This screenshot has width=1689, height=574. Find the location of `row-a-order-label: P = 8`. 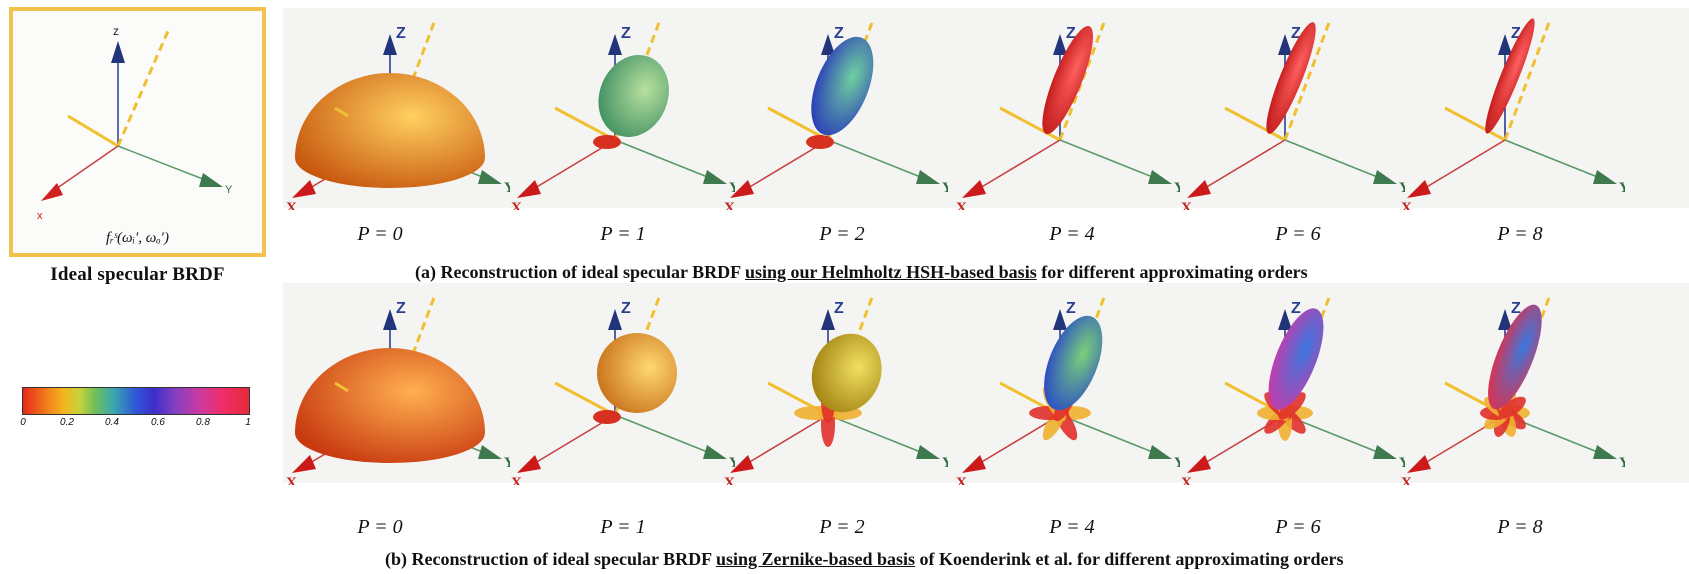

row-a-order-label: P = 8 is located at coordinates (1520, 234).